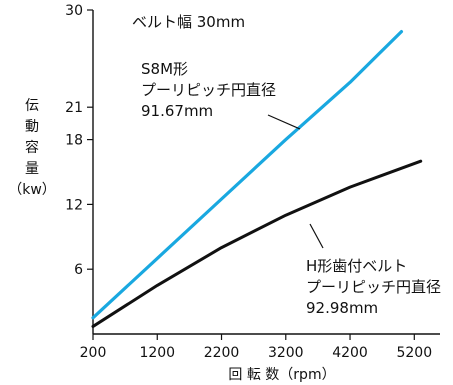  Describe the element at coordinates (32, 169) in the screenshot. I see `y-axis-label-part-4: 量` at that location.